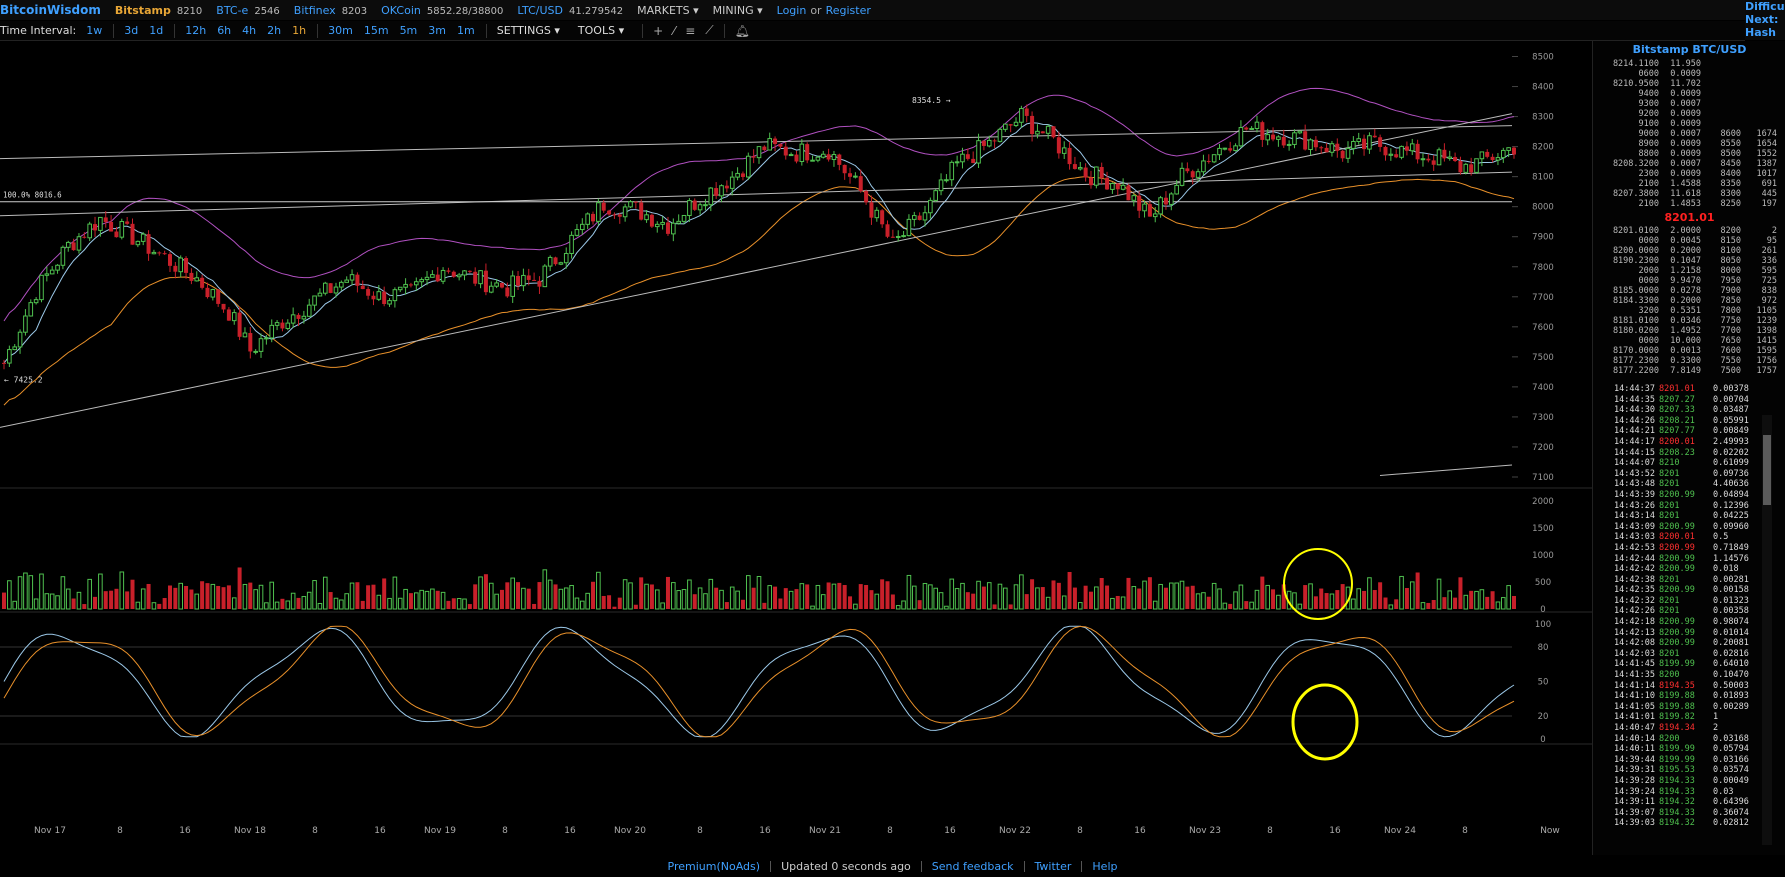 The width and height of the screenshot is (1785, 877). What do you see at coordinates (330, 10) in the screenshot?
I see `market-bitfinex: Bitfinex 8203` at bounding box center [330, 10].